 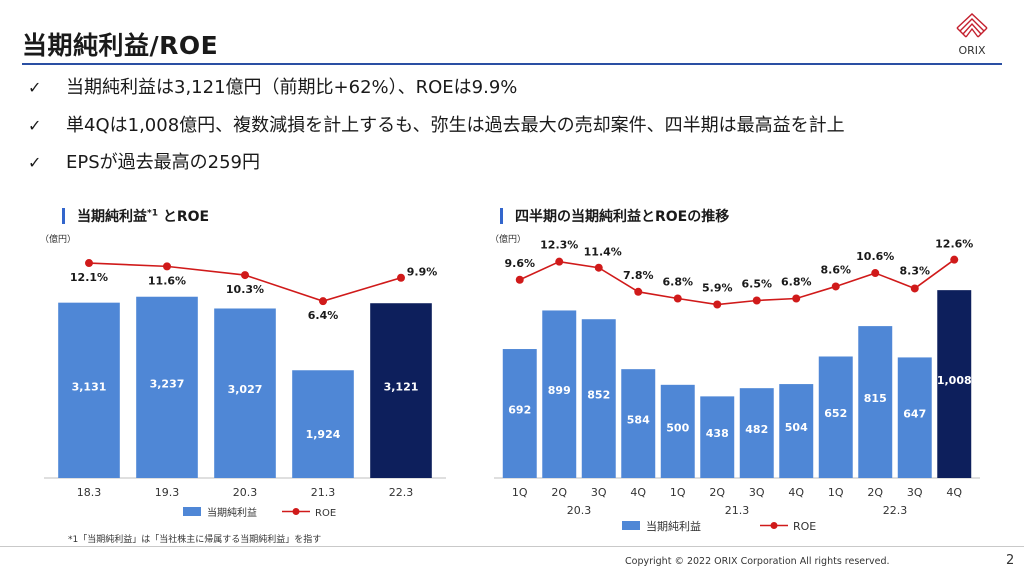 What do you see at coordinates (756, 284) in the screenshot?
I see `roe-value-label: 6.5%` at bounding box center [756, 284].